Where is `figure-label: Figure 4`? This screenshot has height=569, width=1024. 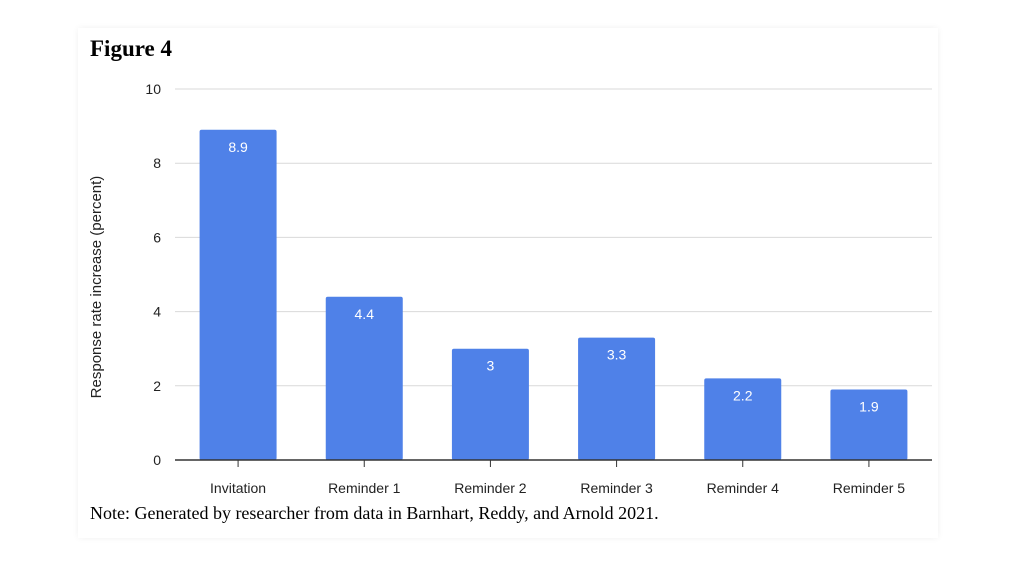
figure-label: Figure 4 is located at coordinates (131, 48).